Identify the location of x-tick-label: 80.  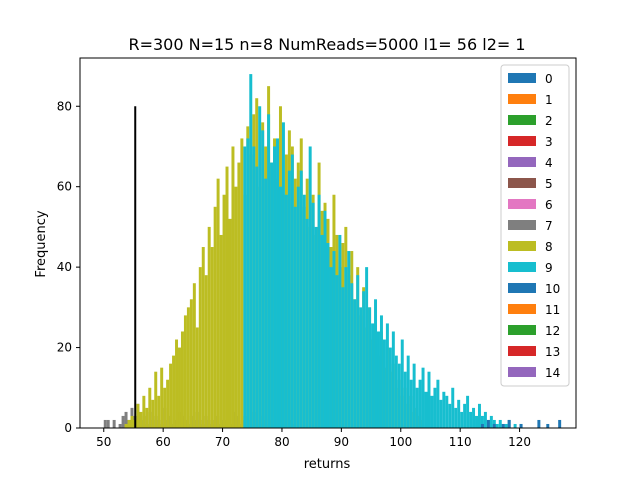
(281, 442).